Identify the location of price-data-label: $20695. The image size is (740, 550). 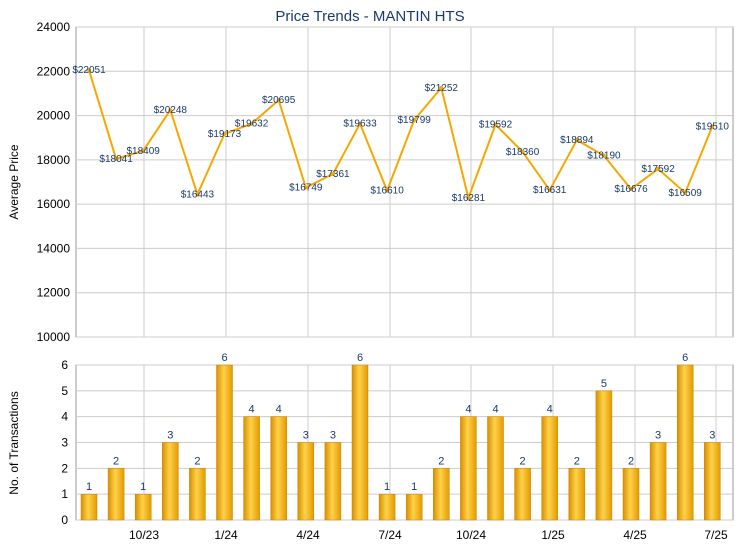
(279, 100).